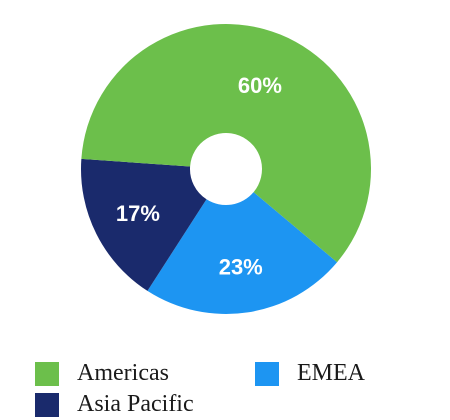 This screenshot has height=420, width=450. Describe the element at coordinates (241, 266) in the screenshot. I see `data-label-emea: 23%` at that location.